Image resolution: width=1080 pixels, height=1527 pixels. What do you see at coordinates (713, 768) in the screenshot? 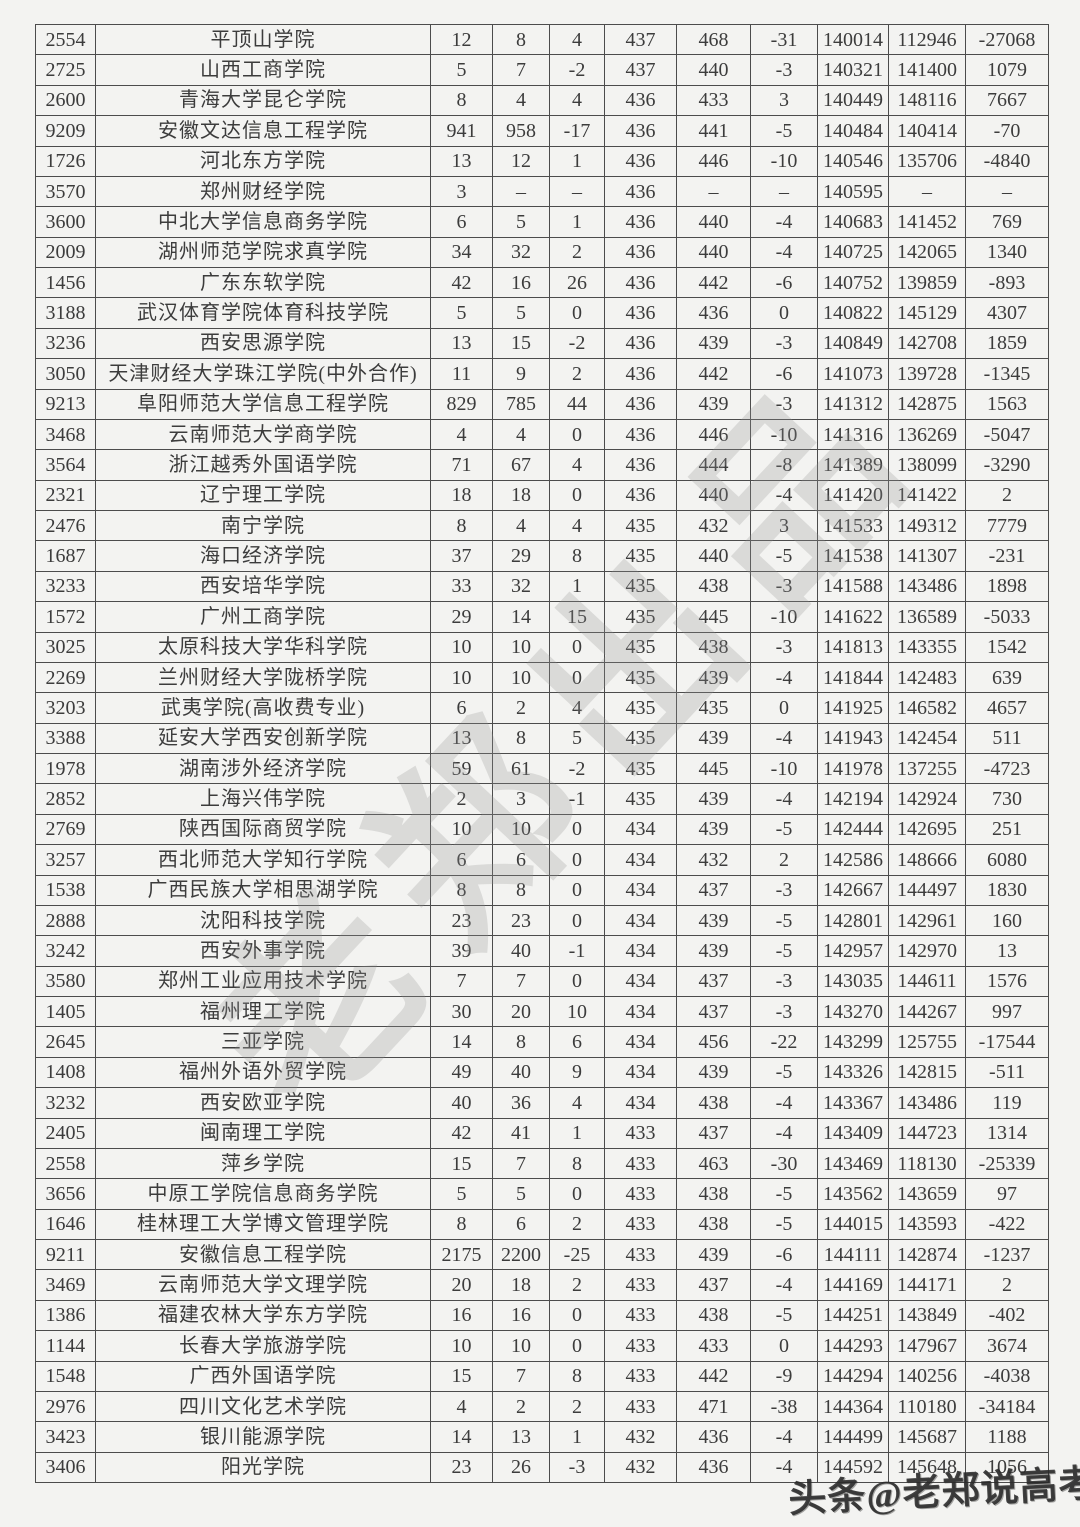
I see `cell-score-prev: 445` at bounding box center [713, 768].